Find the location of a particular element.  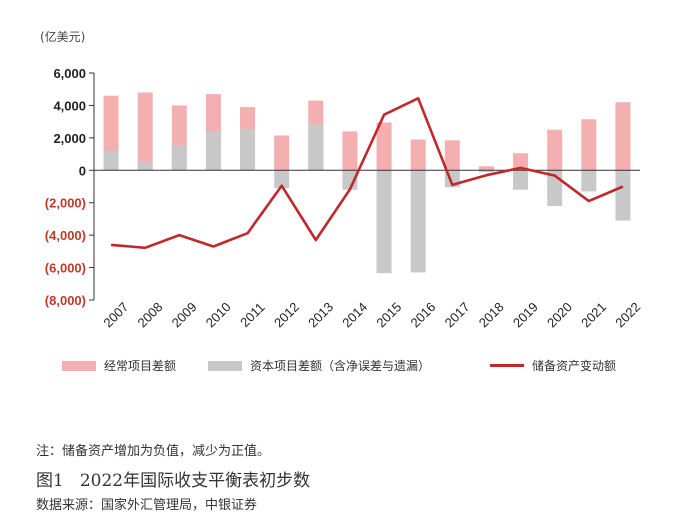

y-tick-label: (4,000) is located at coordinates (65, 235).